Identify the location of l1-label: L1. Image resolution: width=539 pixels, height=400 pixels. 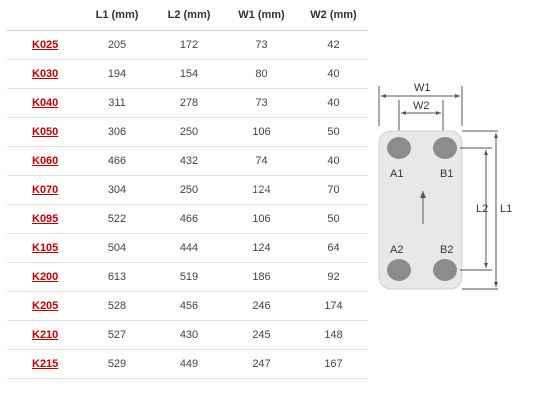
(506, 209).